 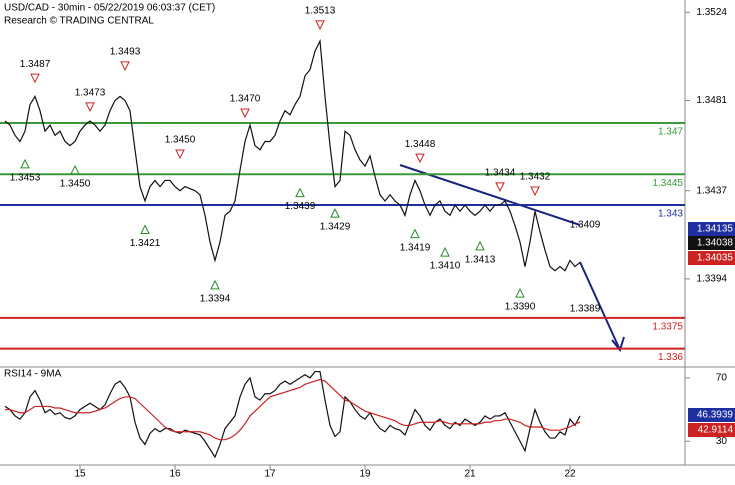 What do you see at coordinates (585, 309) in the screenshot?
I see `note-label: 1.3389` at bounding box center [585, 309].